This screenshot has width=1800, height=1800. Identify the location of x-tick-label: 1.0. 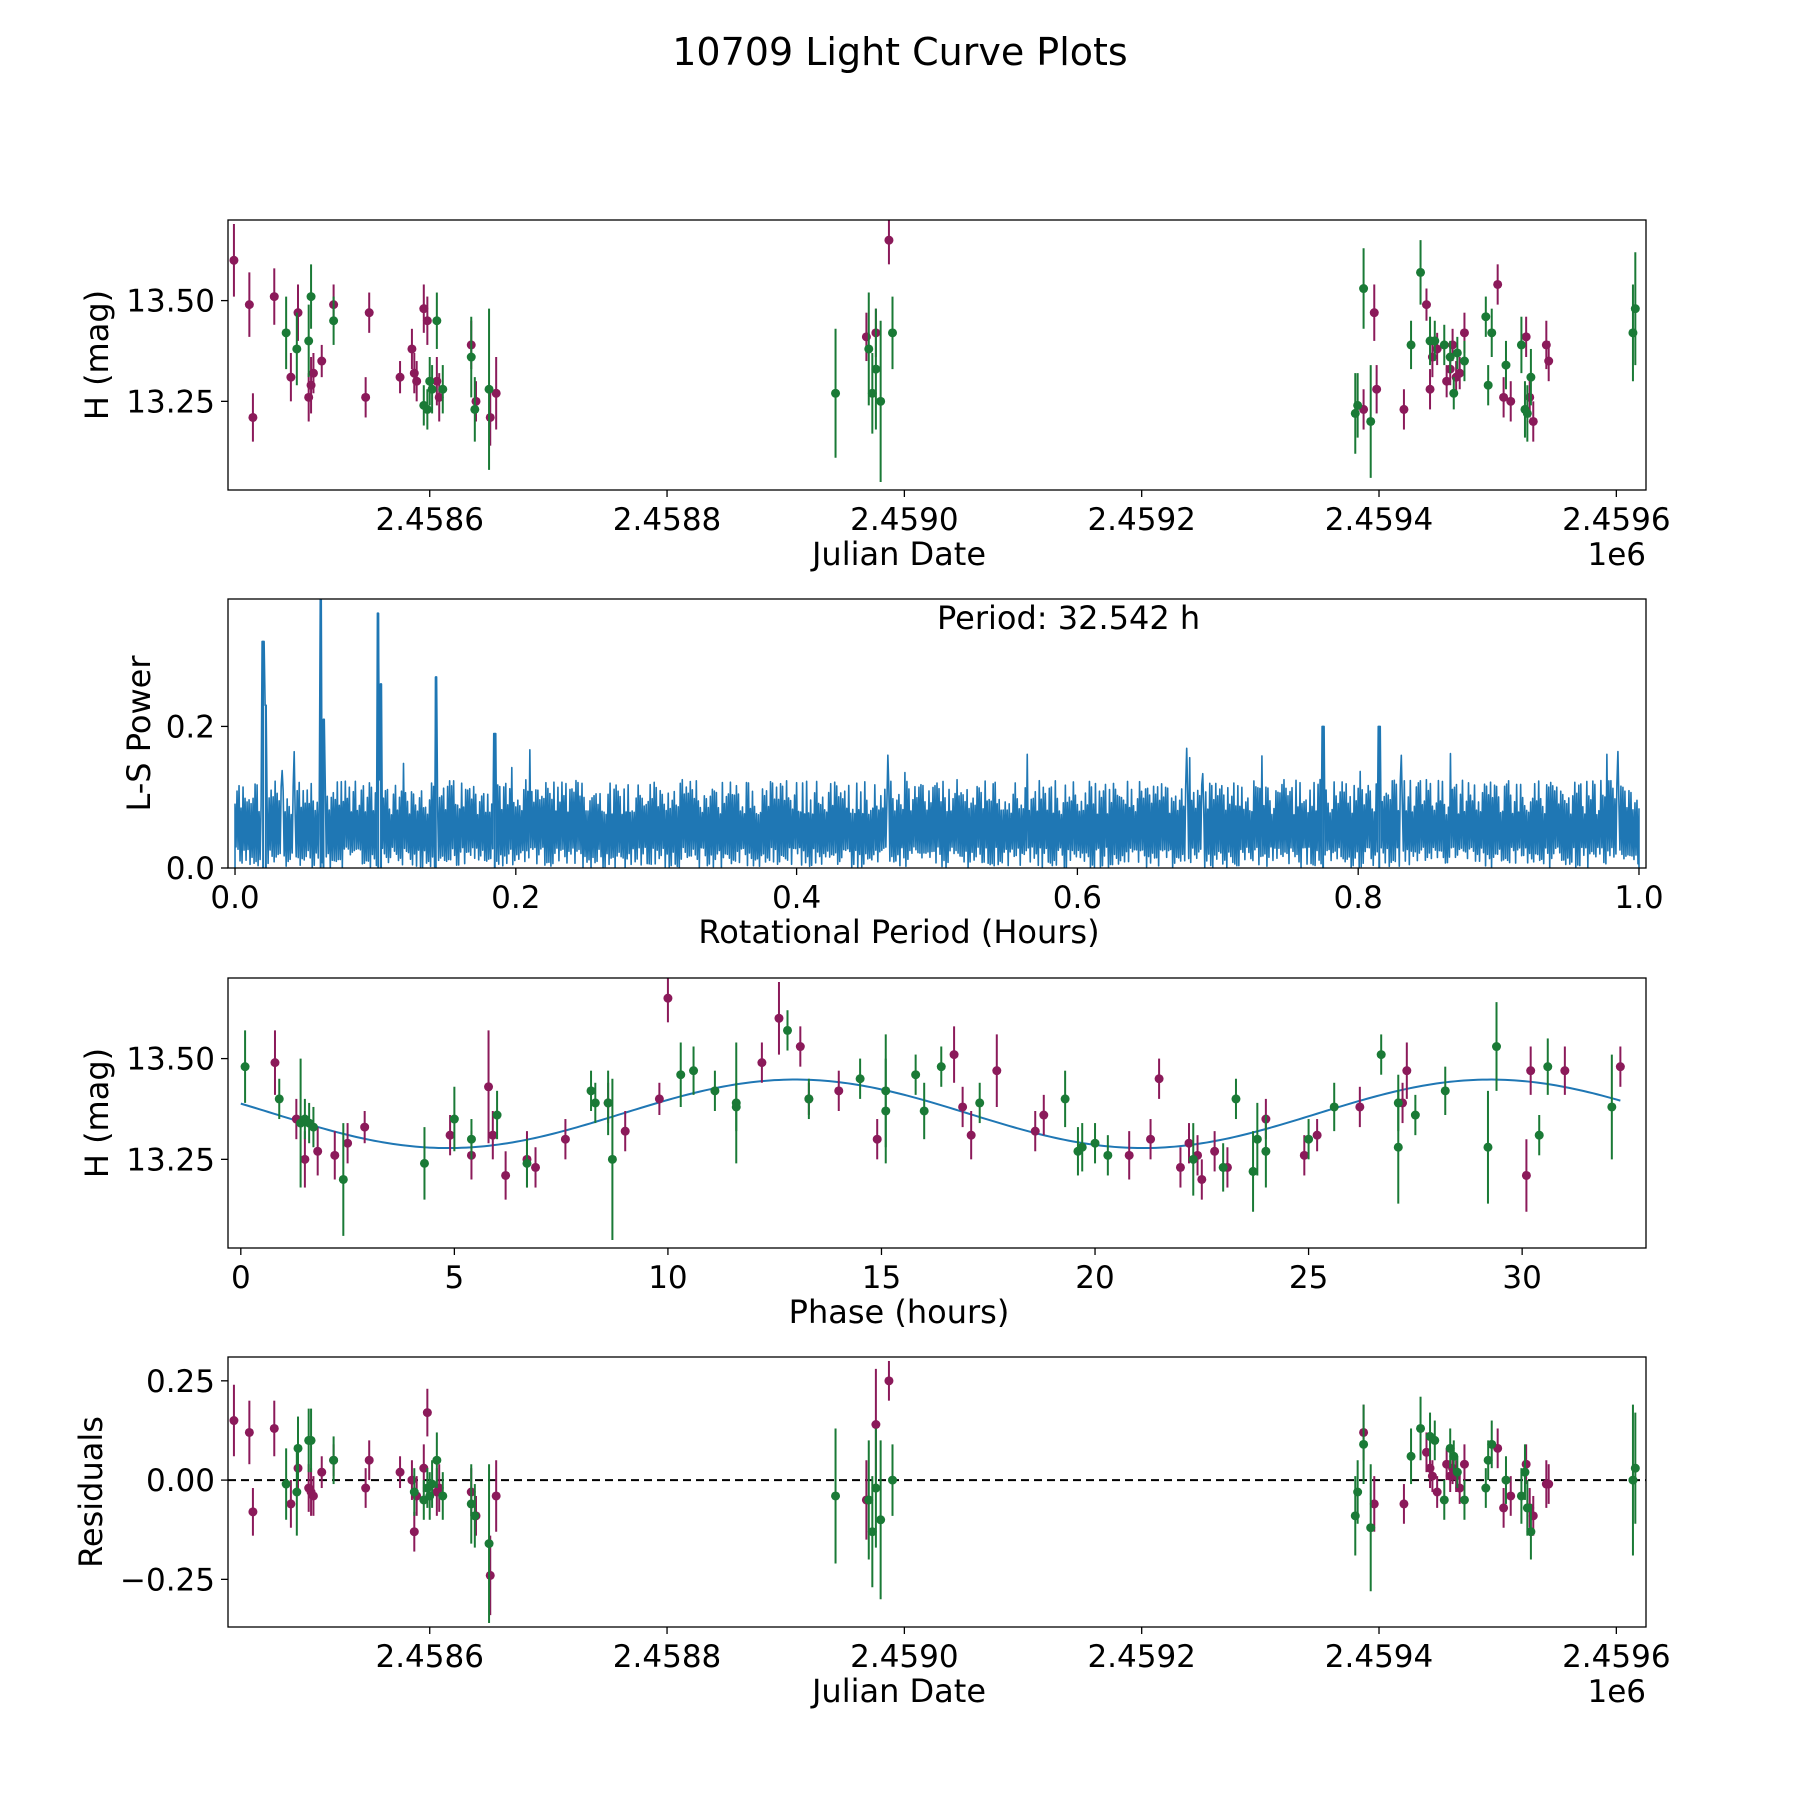
(1638, 898).